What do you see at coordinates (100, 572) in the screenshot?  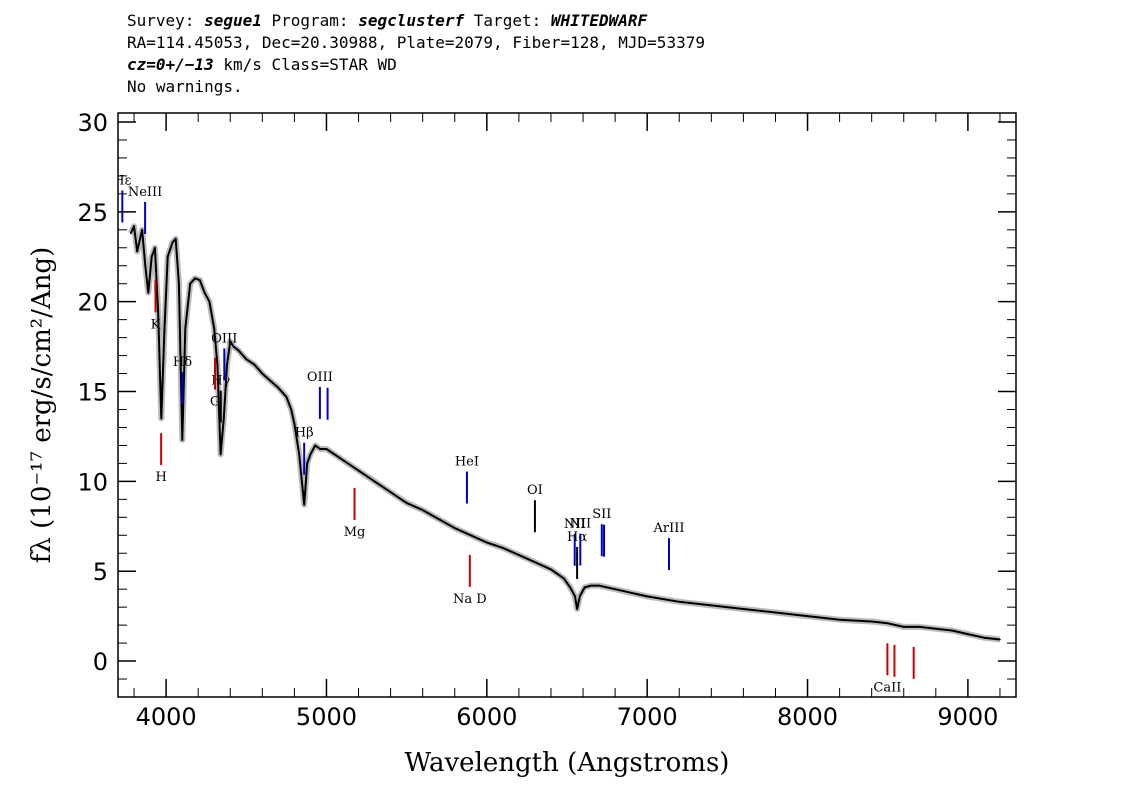 I see `y-tick-label: 5` at bounding box center [100, 572].